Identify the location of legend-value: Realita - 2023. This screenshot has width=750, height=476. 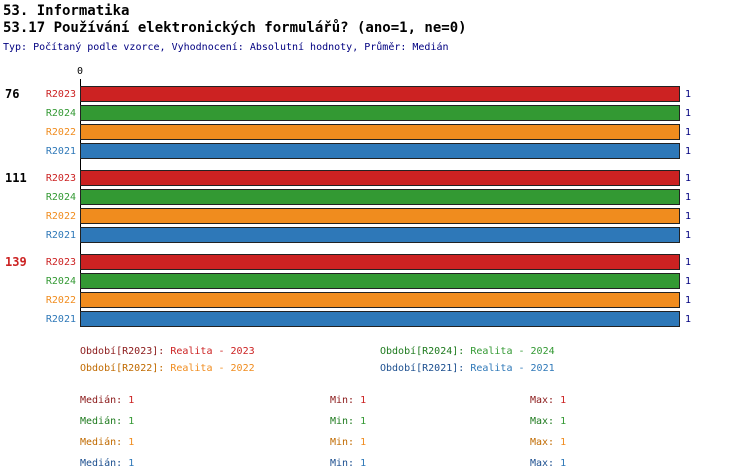
(212, 351).